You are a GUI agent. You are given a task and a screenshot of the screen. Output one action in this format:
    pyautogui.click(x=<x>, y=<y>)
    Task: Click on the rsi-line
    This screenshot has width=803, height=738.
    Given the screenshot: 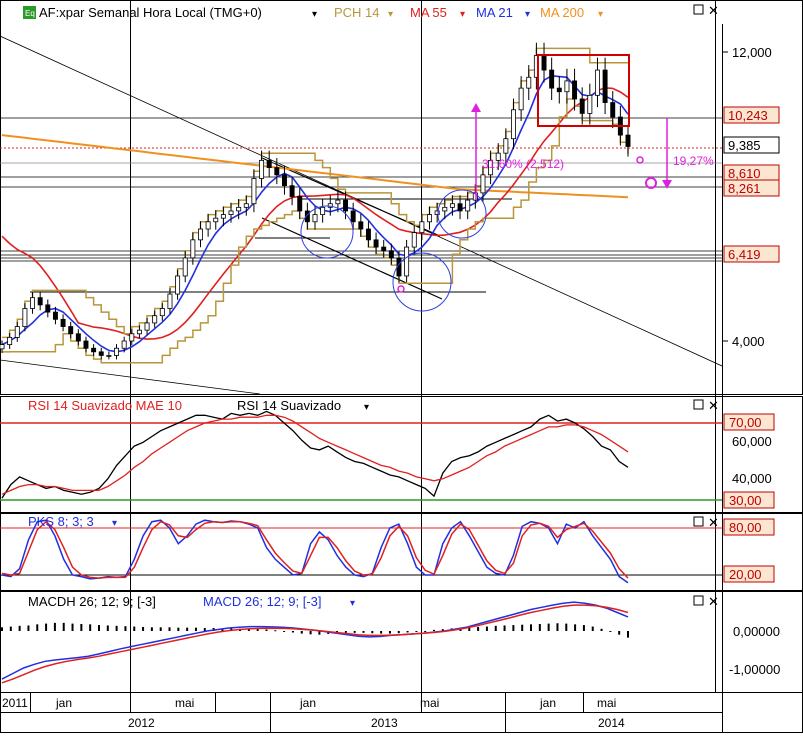 What is the action you would take?
    pyautogui.click(x=315, y=454)
    